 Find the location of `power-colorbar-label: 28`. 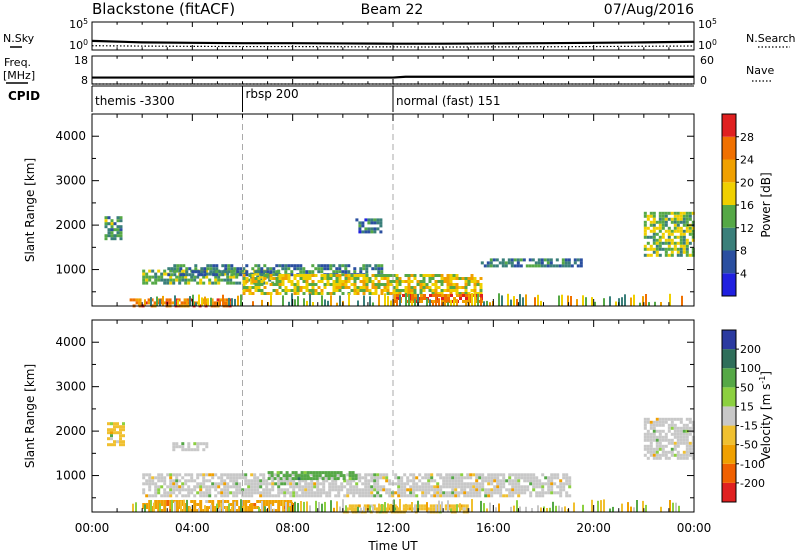

power-colorbar-label: 28 is located at coordinates (747, 137).